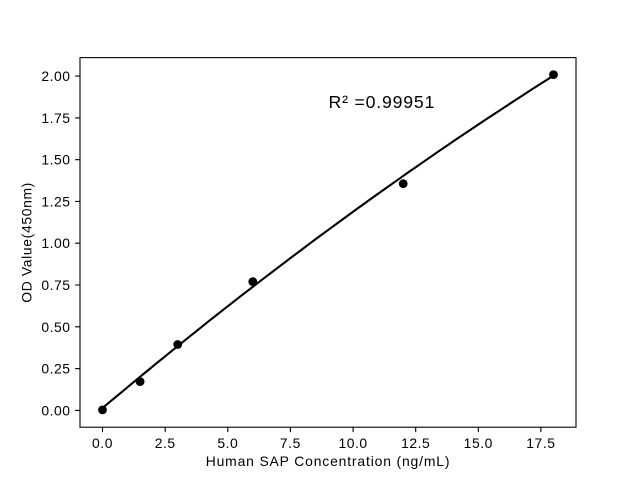  What do you see at coordinates (540, 443) in the screenshot?
I see `svg-text: 17.5` at bounding box center [540, 443].